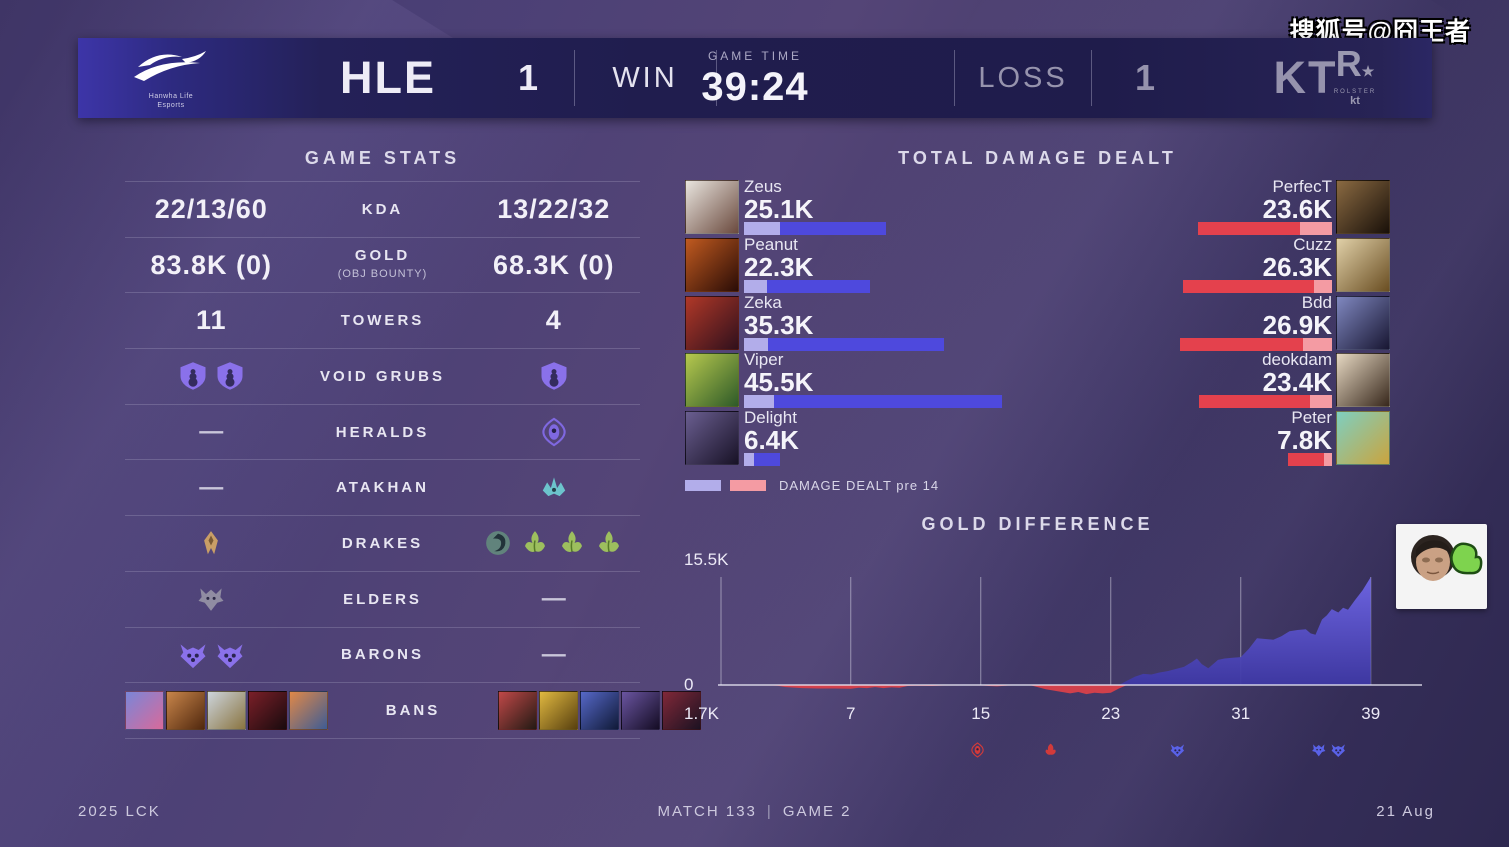 Image resolution: width=1509 pixels, height=847 pixels. What do you see at coordinates (1312, 244) in the screenshot?
I see `player-name: Cuzz` at bounding box center [1312, 244].